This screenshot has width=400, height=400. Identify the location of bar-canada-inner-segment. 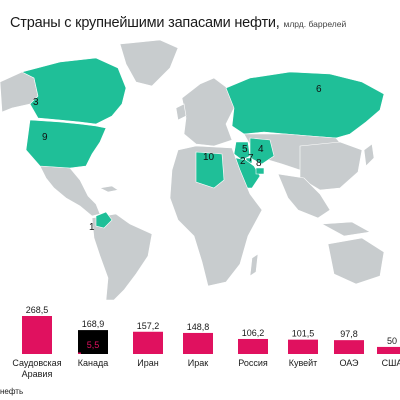
(79, 353).